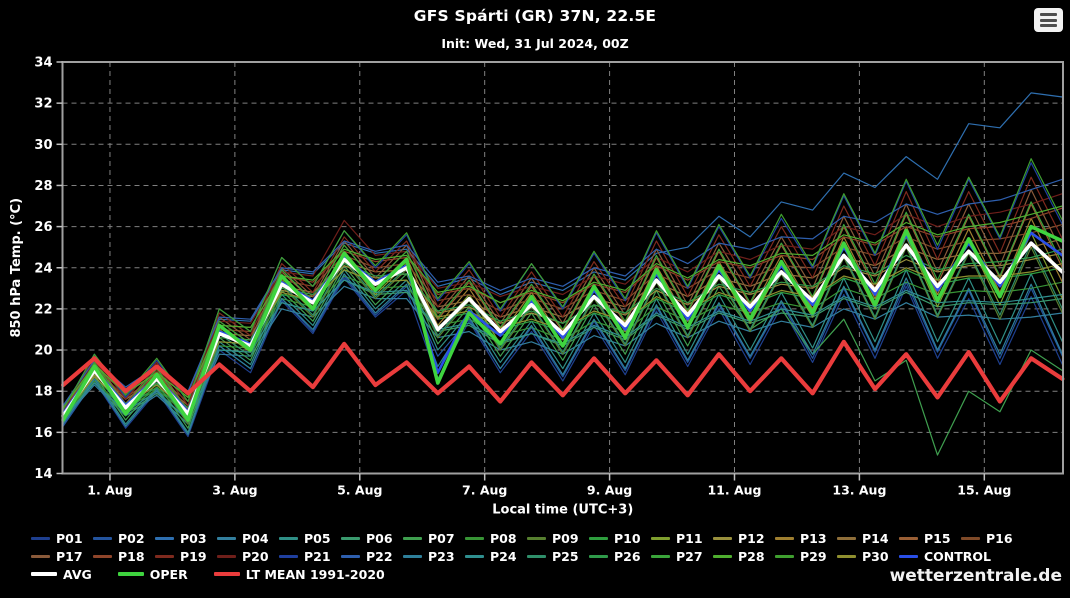 The image size is (1070, 598). What do you see at coordinates (547, 574) in the screenshot?
I see `legend-row-3: AVG OPER LT MEAN 1991-2020` at bounding box center [547, 574].